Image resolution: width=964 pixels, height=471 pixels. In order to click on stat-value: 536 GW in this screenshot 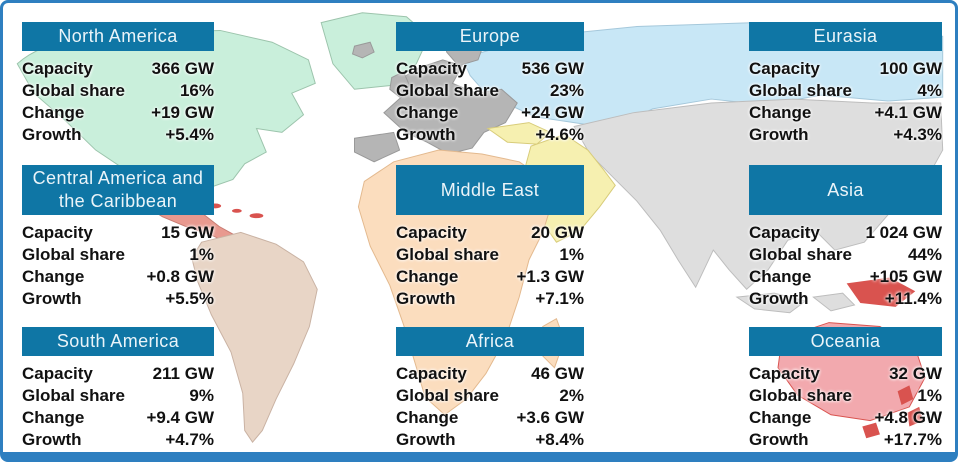, I will do `click(552, 68)`.